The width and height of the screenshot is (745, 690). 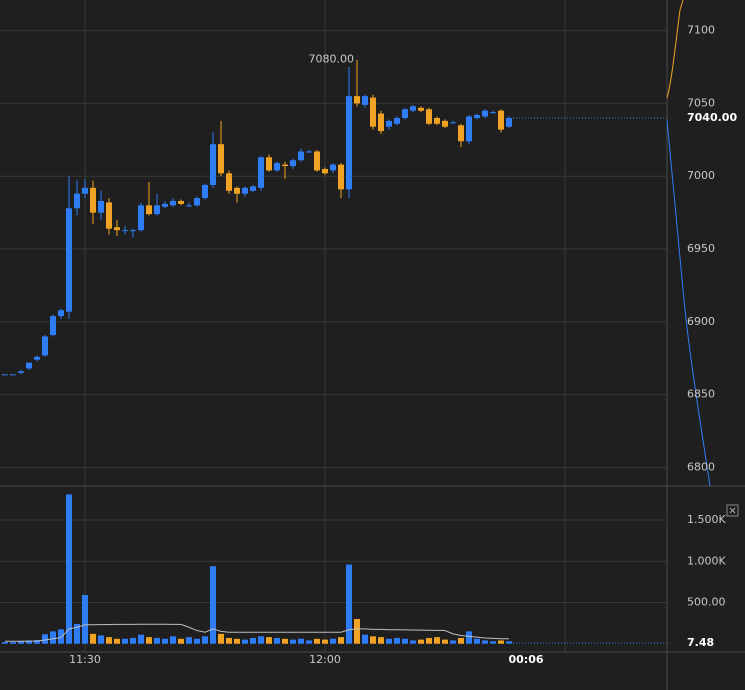 What do you see at coordinates (701, 102) in the screenshot?
I see `y-tick-label: 7050` at bounding box center [701, 102].